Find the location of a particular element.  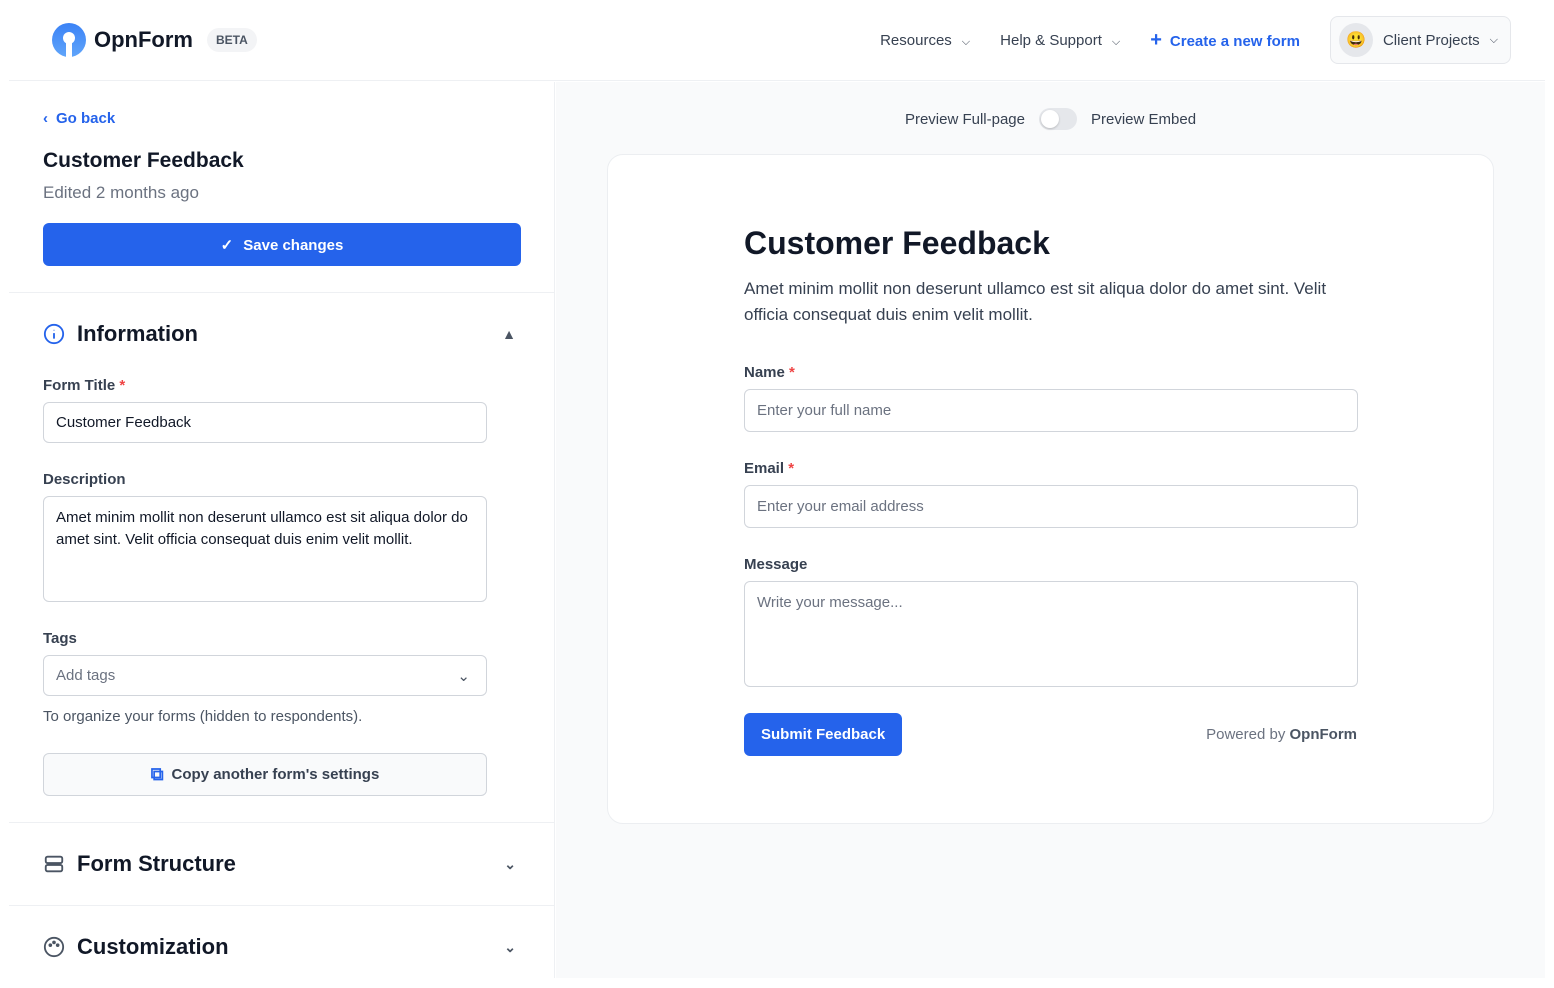

section-information: Information ▲ is located at coordinates (281, 333).